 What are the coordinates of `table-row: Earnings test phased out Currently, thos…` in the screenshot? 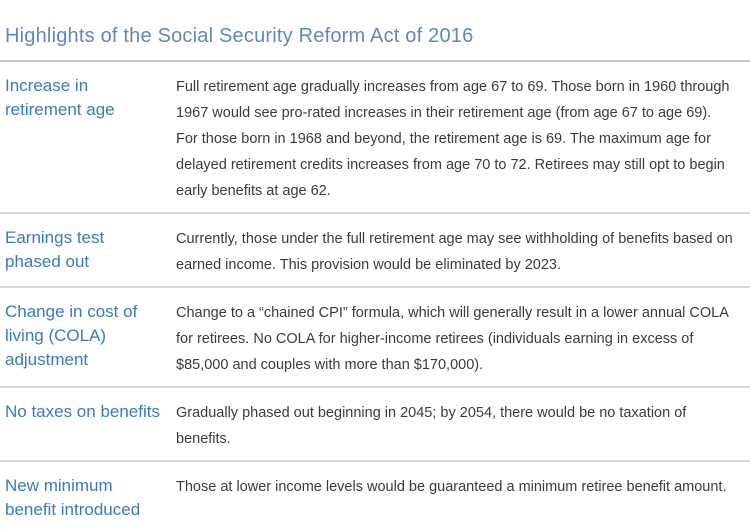 It's located at (375, 251).